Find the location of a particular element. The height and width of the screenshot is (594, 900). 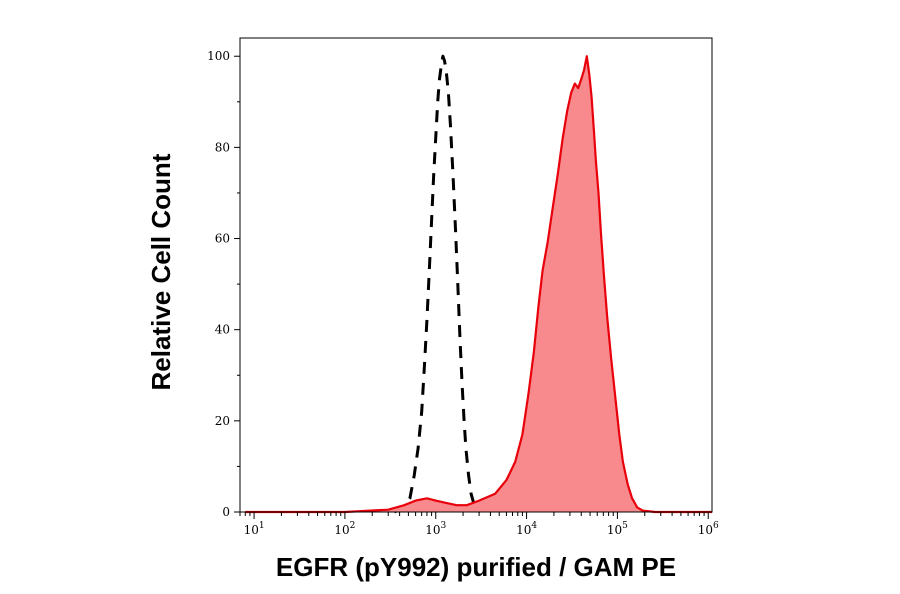

y-tick-label: 80 is located at coordinates (222, 147).